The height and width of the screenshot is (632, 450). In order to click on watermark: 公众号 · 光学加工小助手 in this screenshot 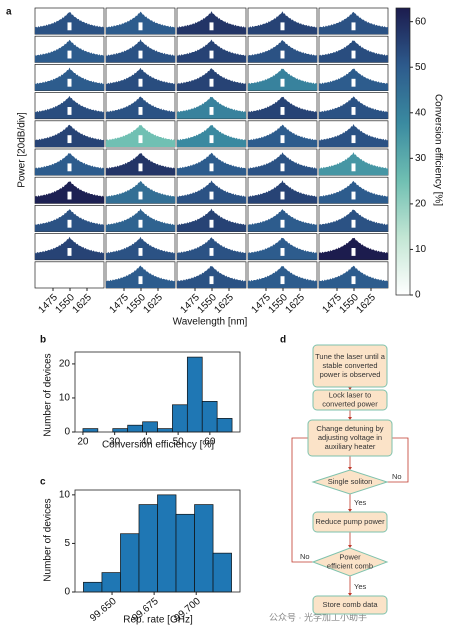, I will do `click(318, 616)`.